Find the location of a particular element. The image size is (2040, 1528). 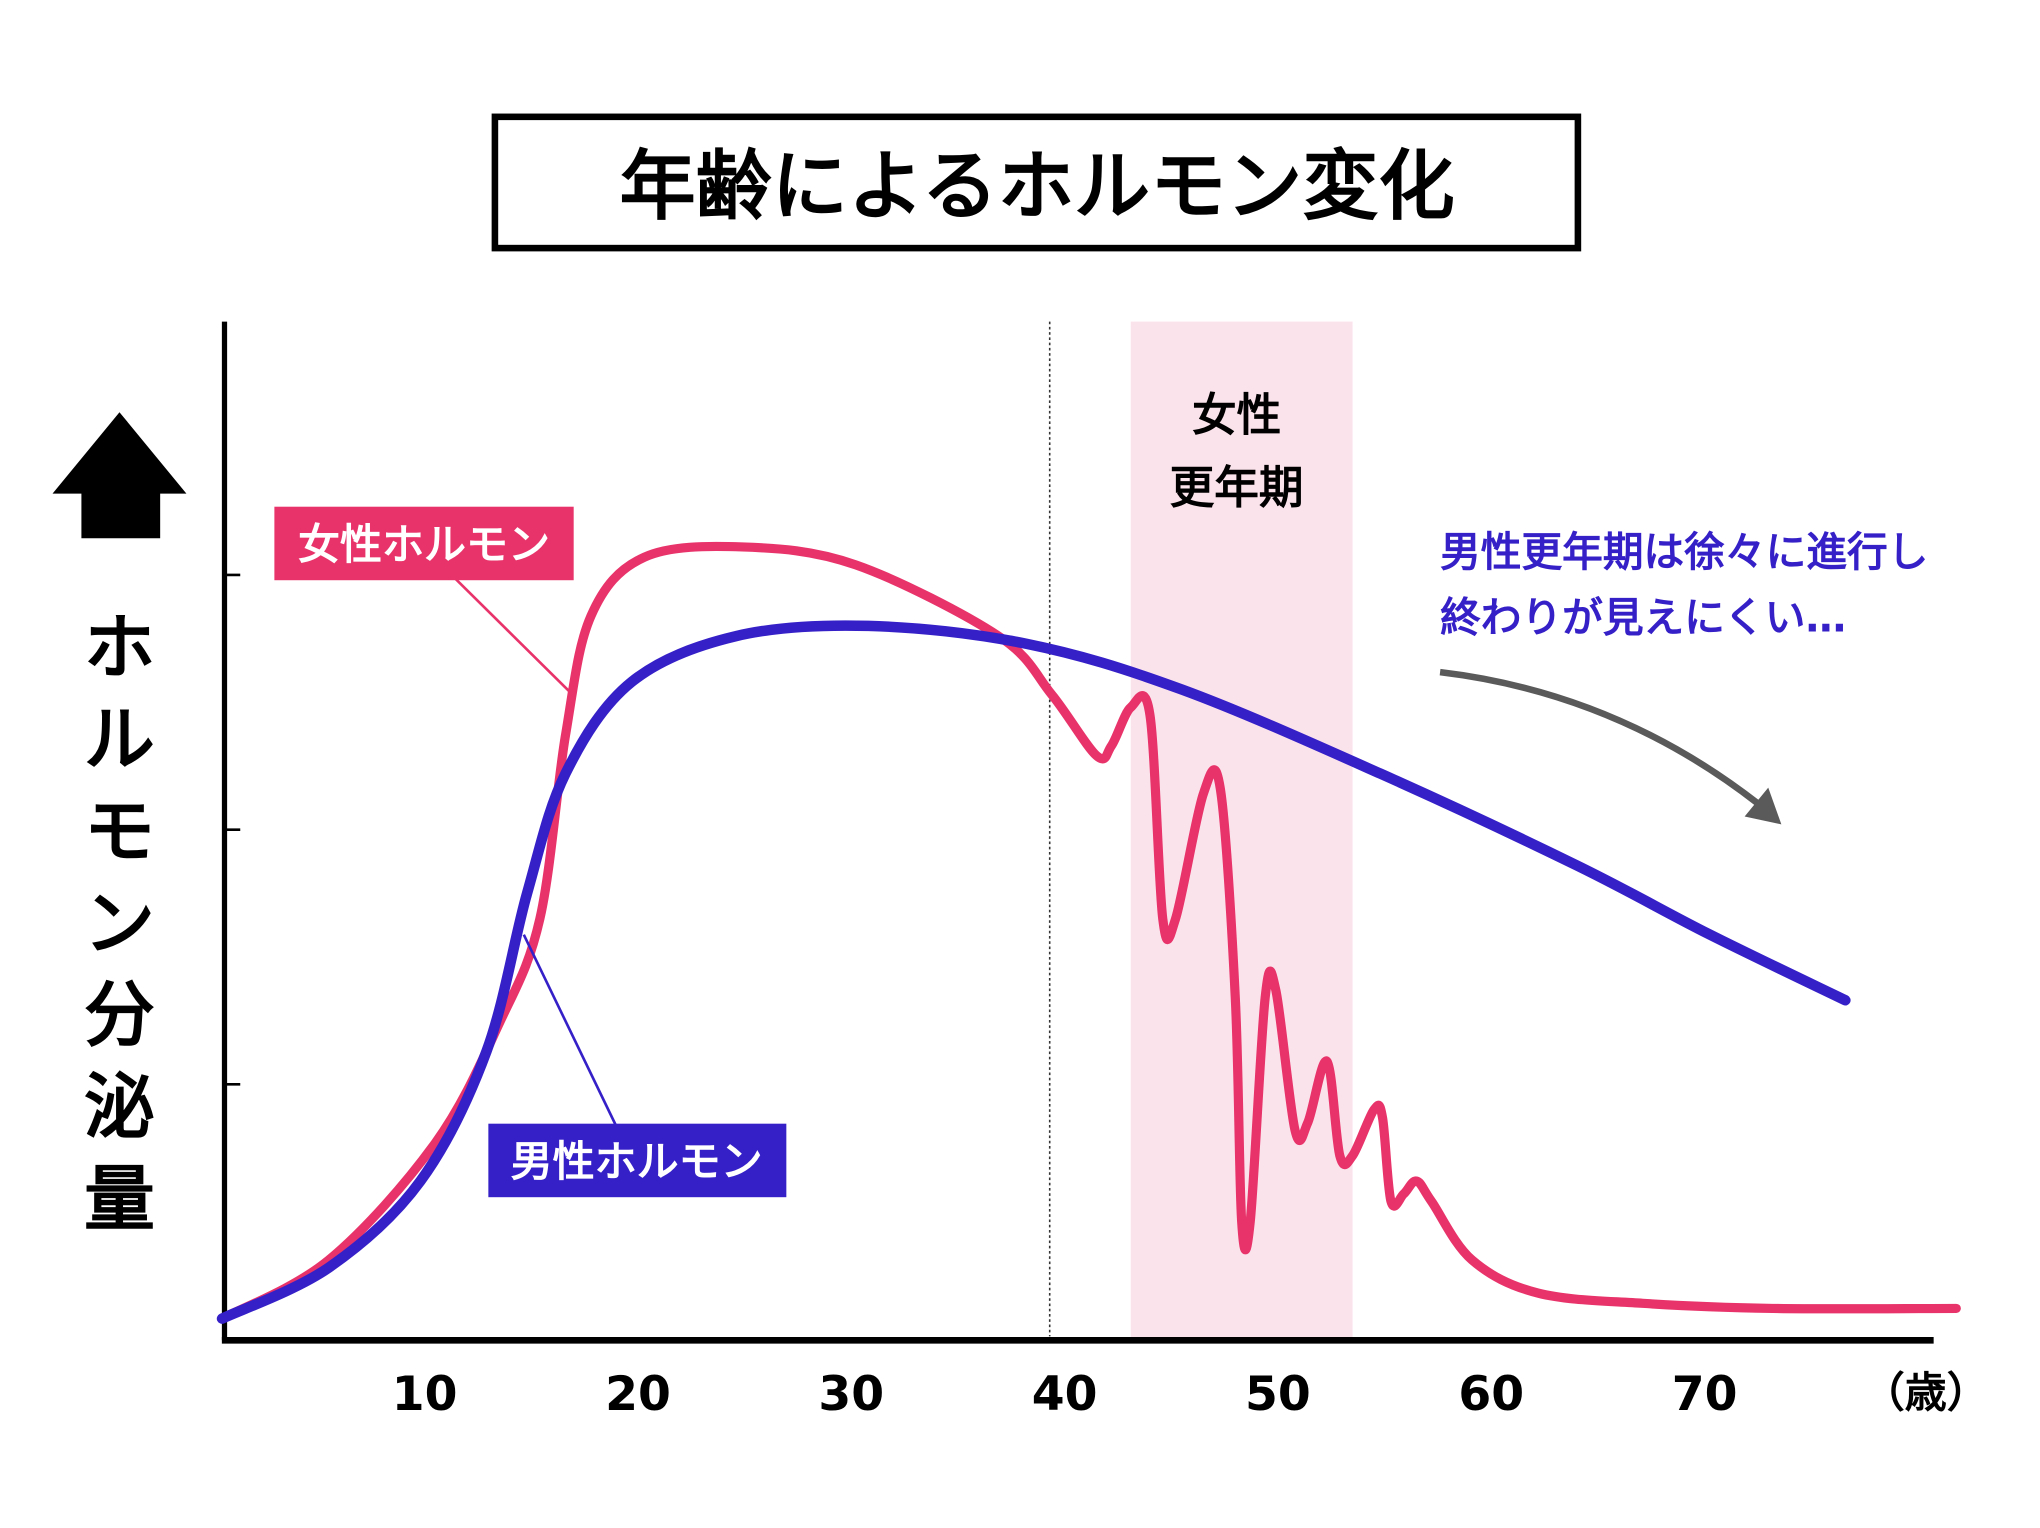

x-unit-label: （歳） is located at coordinates (1926, 1392).